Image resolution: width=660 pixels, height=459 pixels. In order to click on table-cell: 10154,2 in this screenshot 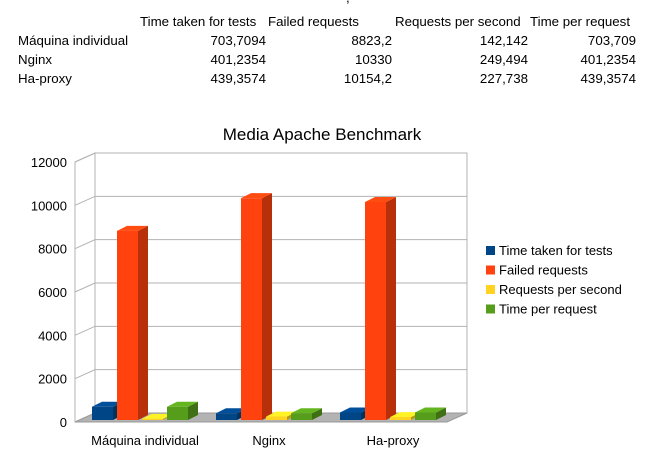, I will do `click(367, 78)`.